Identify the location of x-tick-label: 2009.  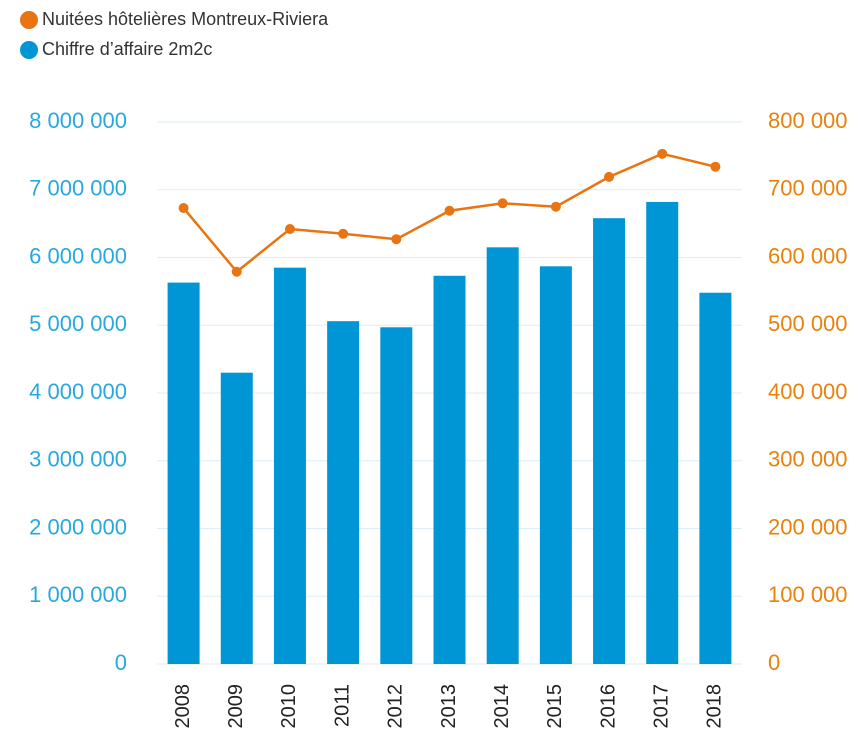
(236, 706).